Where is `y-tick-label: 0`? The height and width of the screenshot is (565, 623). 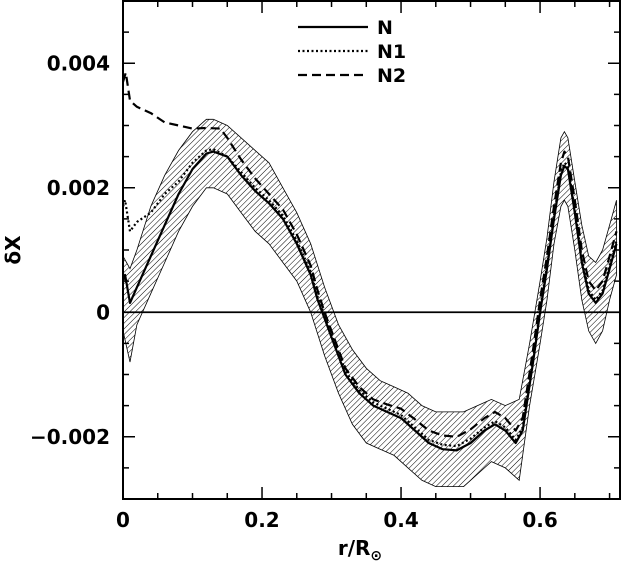
y-tick-label: 0 is located at coordinates (103, 312).